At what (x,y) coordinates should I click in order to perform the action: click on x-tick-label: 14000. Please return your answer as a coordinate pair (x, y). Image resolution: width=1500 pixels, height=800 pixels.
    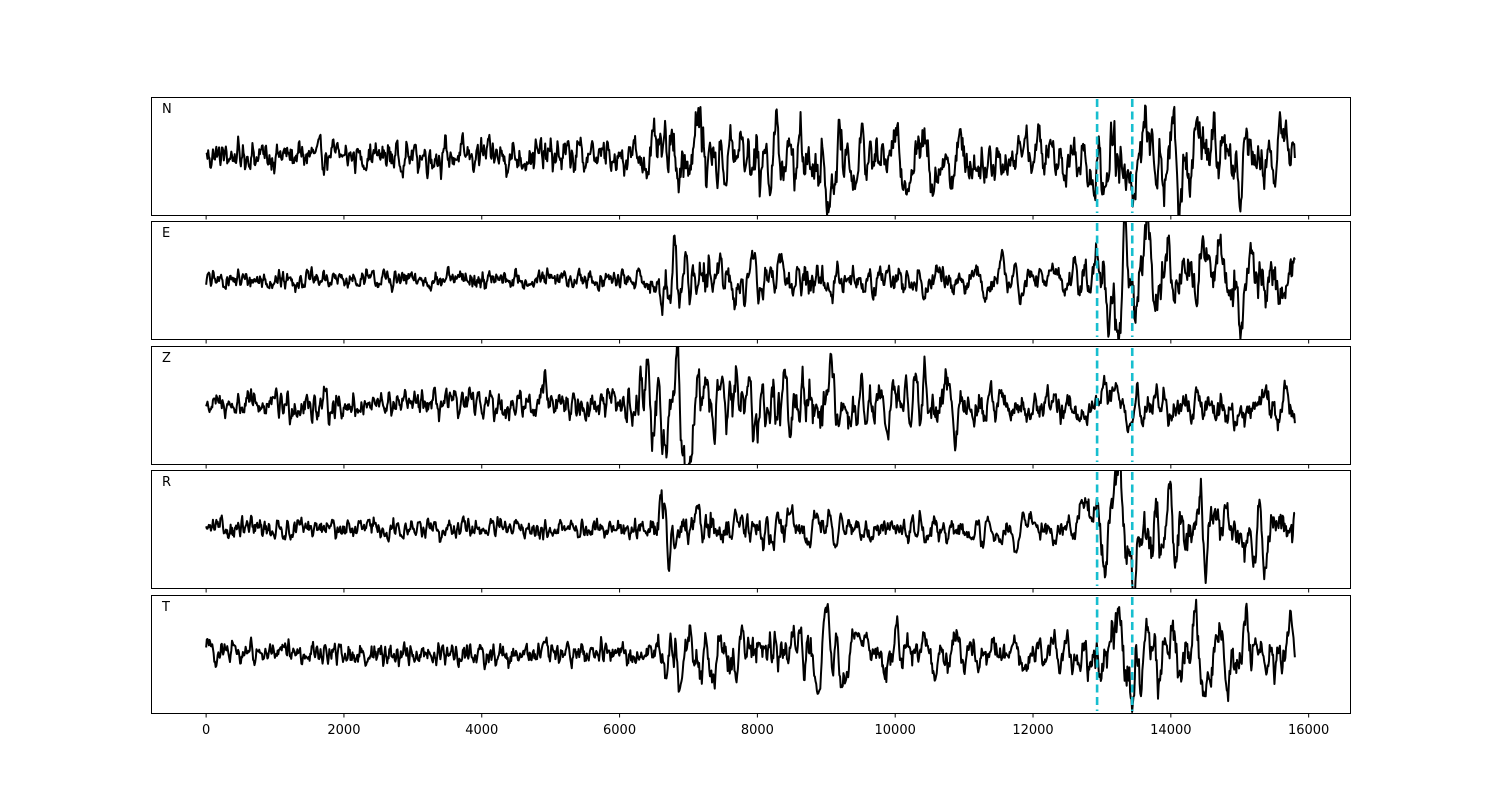
    Looking at the image, I should click on (1170, 730).